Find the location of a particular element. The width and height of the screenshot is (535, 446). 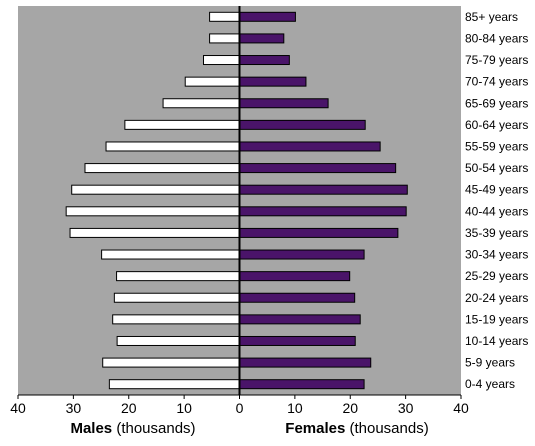

age-label-35-39-years: 35-39 years is located at coordinates (496, 233).